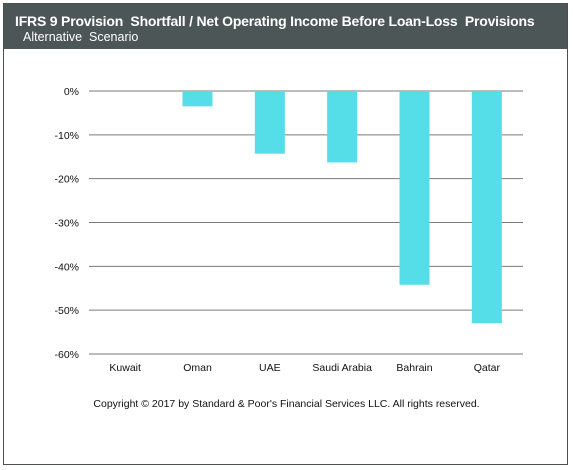 Image resolution: width=573 pixels, height=470 pixels. Describe the element at coordinates (66, 355) in the screenshot. I see `y-tick-label: -60%` at that location.